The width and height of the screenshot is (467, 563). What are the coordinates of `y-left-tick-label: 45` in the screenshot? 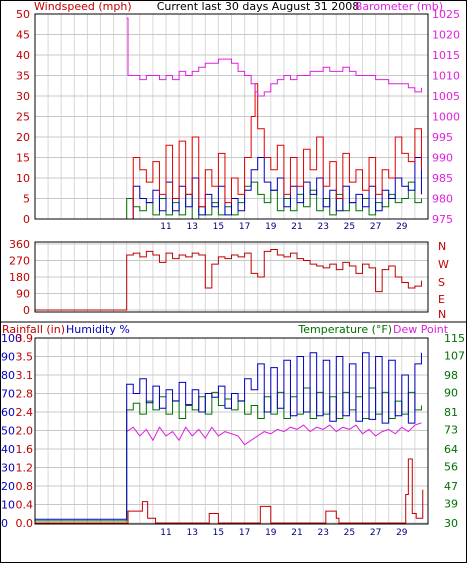 It's located at (23, 35).